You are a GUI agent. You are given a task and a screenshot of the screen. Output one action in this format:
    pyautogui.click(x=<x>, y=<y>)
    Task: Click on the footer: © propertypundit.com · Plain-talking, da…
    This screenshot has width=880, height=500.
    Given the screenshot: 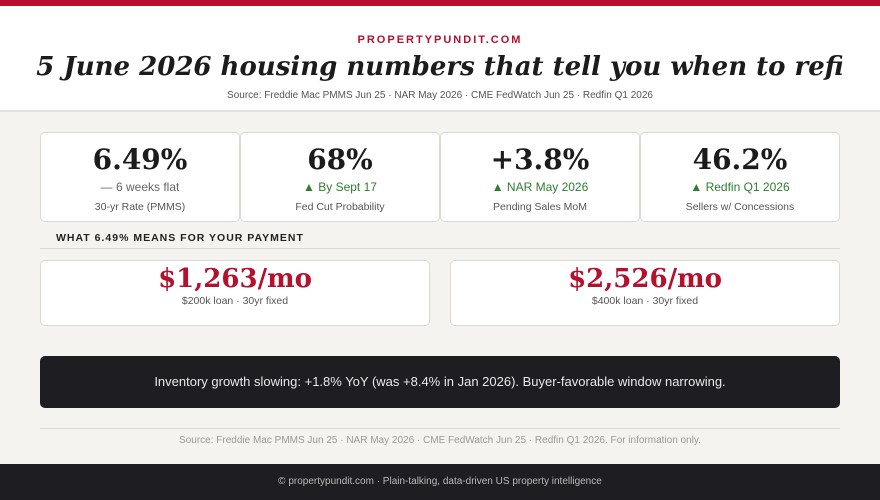 What is the action you would take?
    pyautogui.click(x=440, y=482)
    